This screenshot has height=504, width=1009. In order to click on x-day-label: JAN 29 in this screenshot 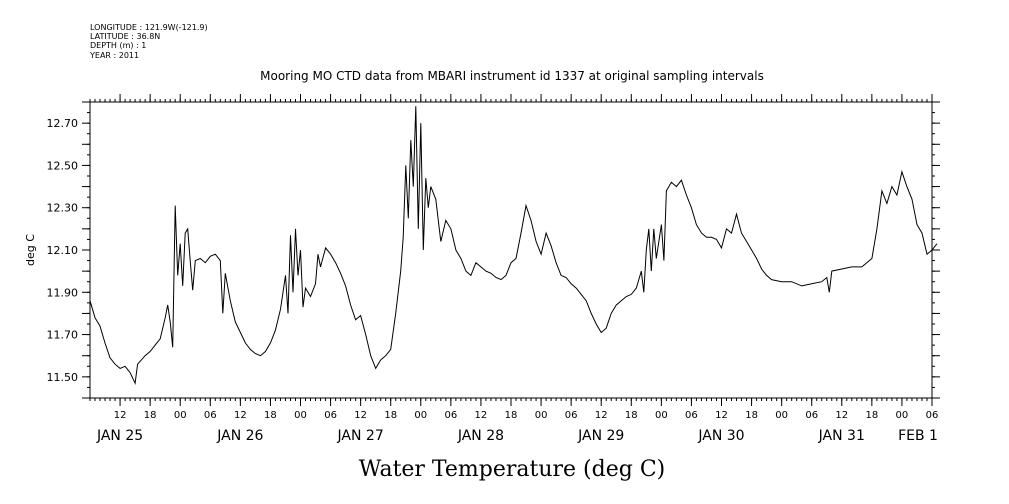, I will do `click(600, 436)`.